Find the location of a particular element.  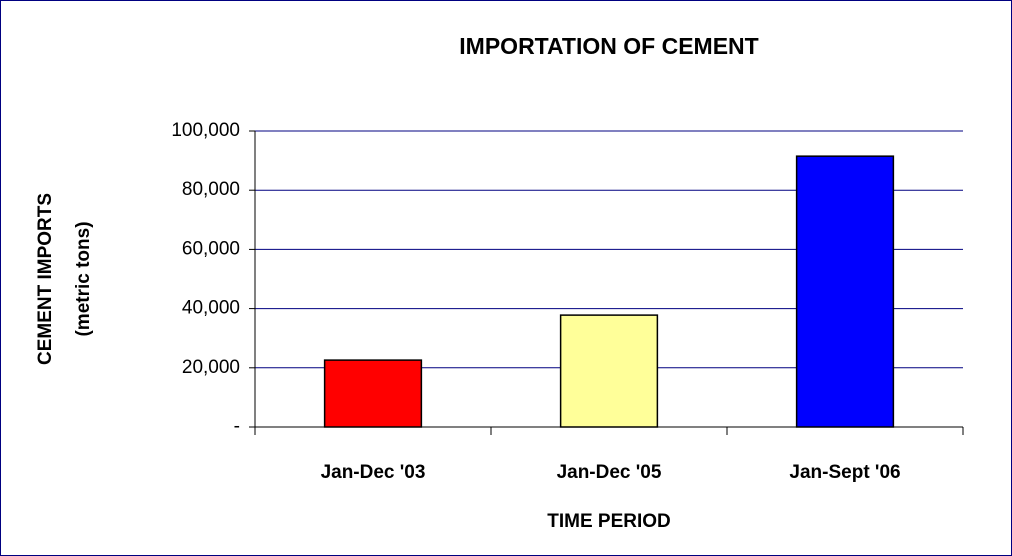

x-tick-label: Jan-Sept '06 is located at coordinates (844, 472).